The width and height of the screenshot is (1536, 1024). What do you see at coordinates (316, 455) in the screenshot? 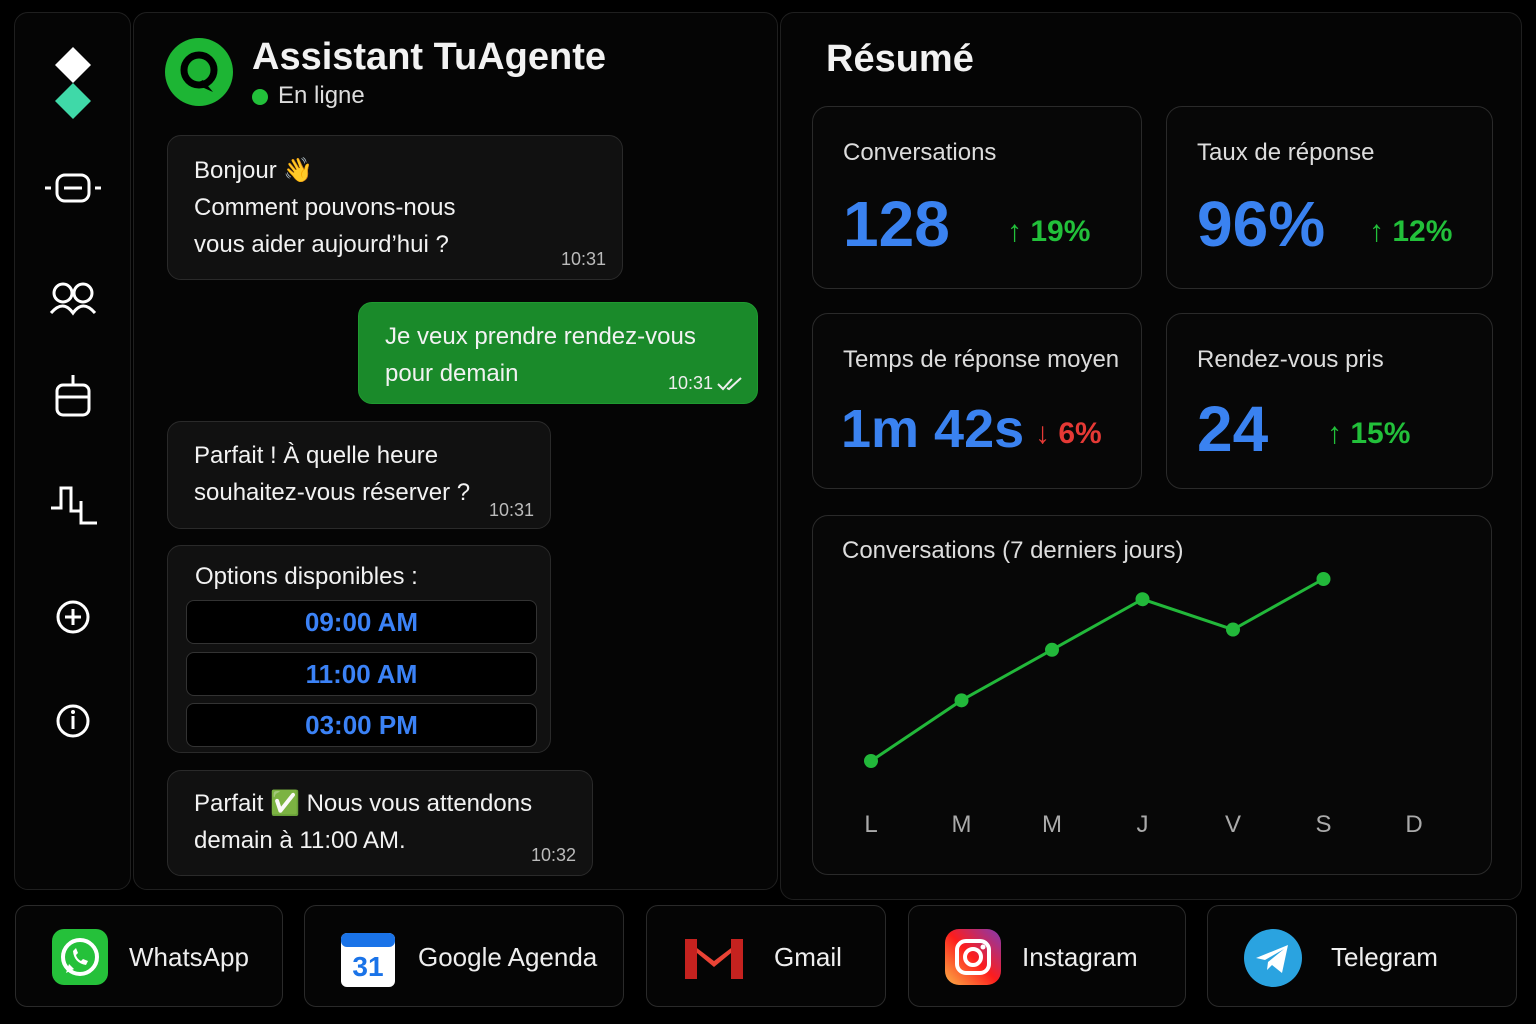
I see `message-line: Parfait ! À quelle heure` at bounding box center [316, 455].